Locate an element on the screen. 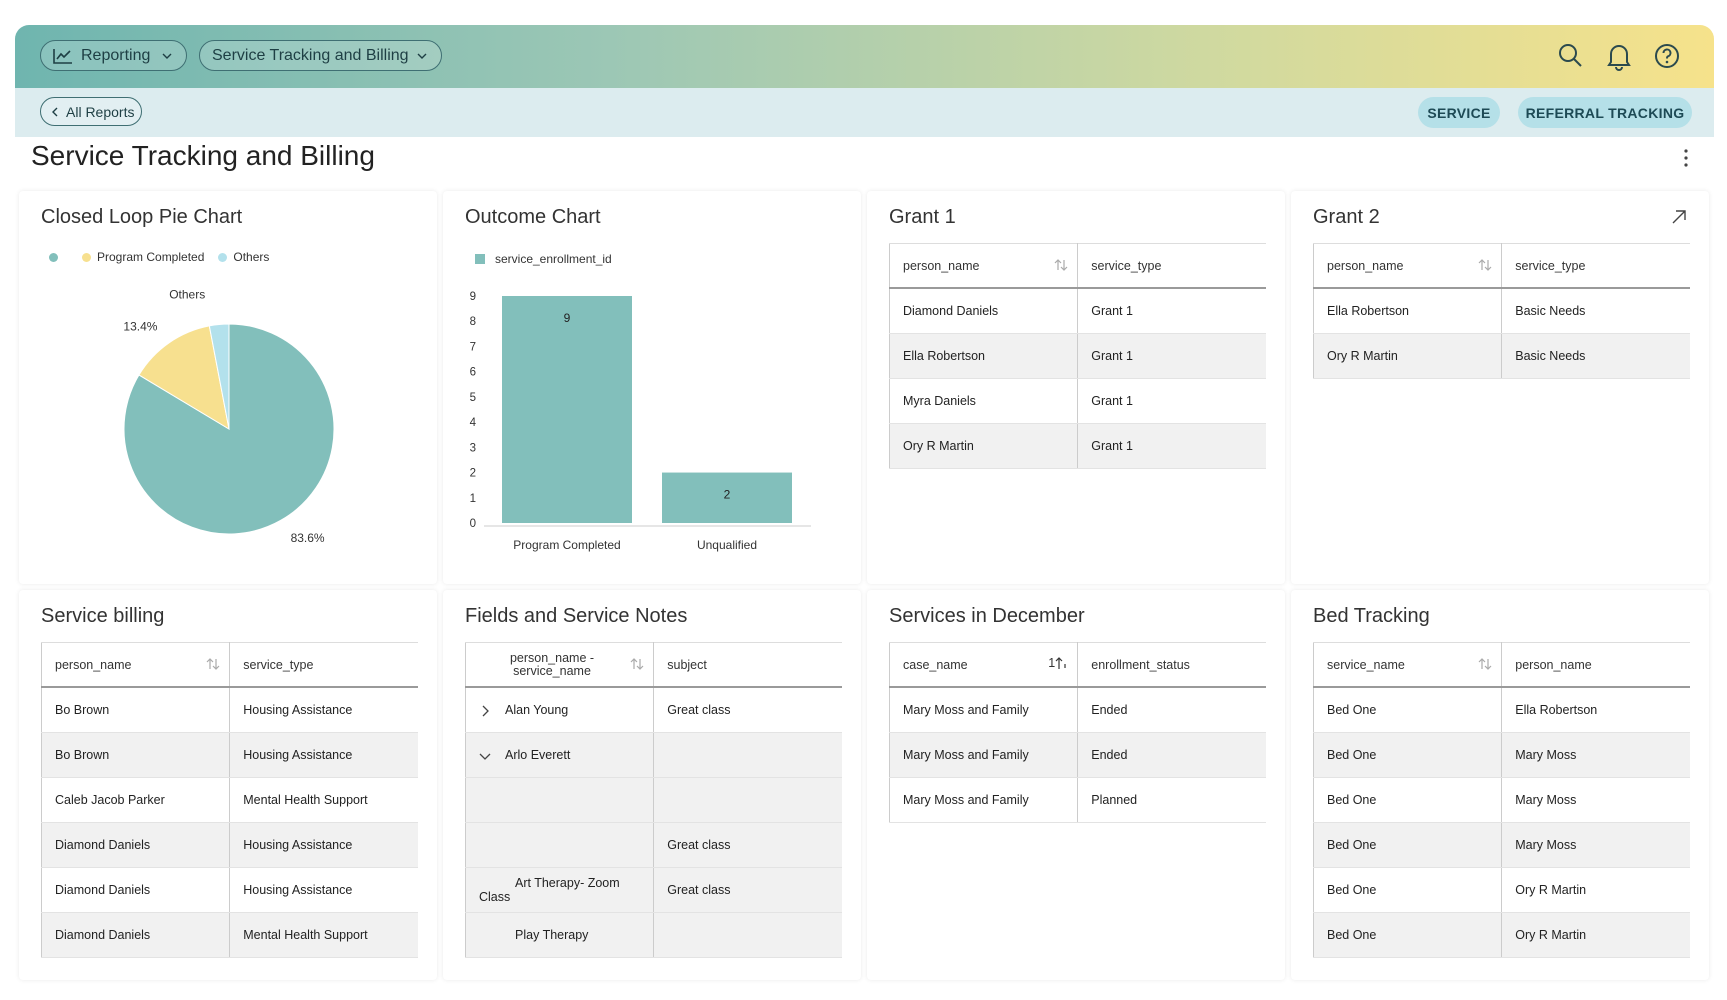 Image resolution: width=1727 pixels, height=1000 pixels. table-cell: Mental Health Support is located at coordinates (323, 800).